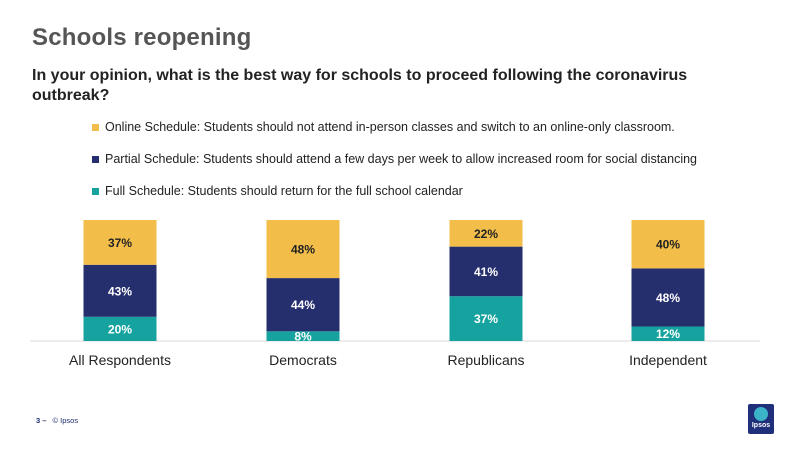 The height and width of the screenshot is (450, 800). I want to click on data-label-partial: 48%, so click(668, 298).